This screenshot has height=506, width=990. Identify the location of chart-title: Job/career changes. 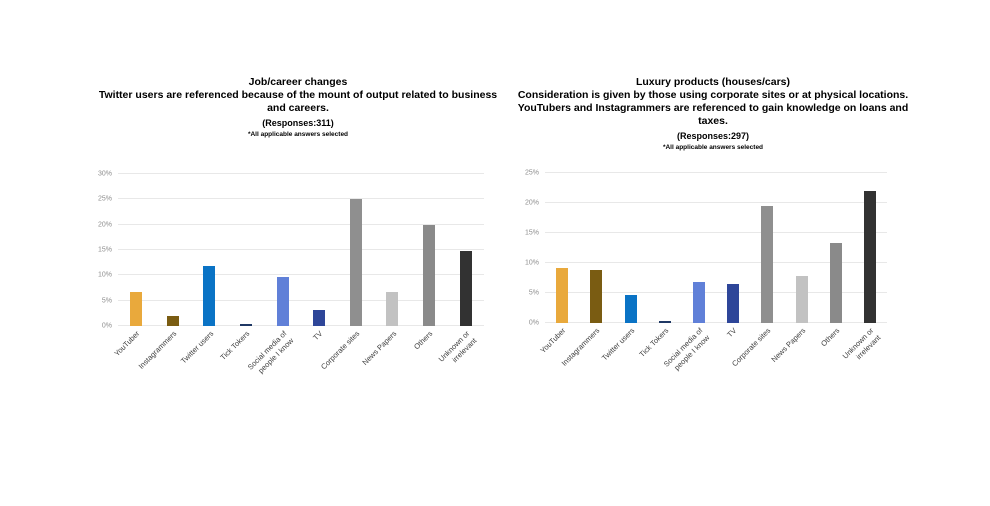
(298, 82).